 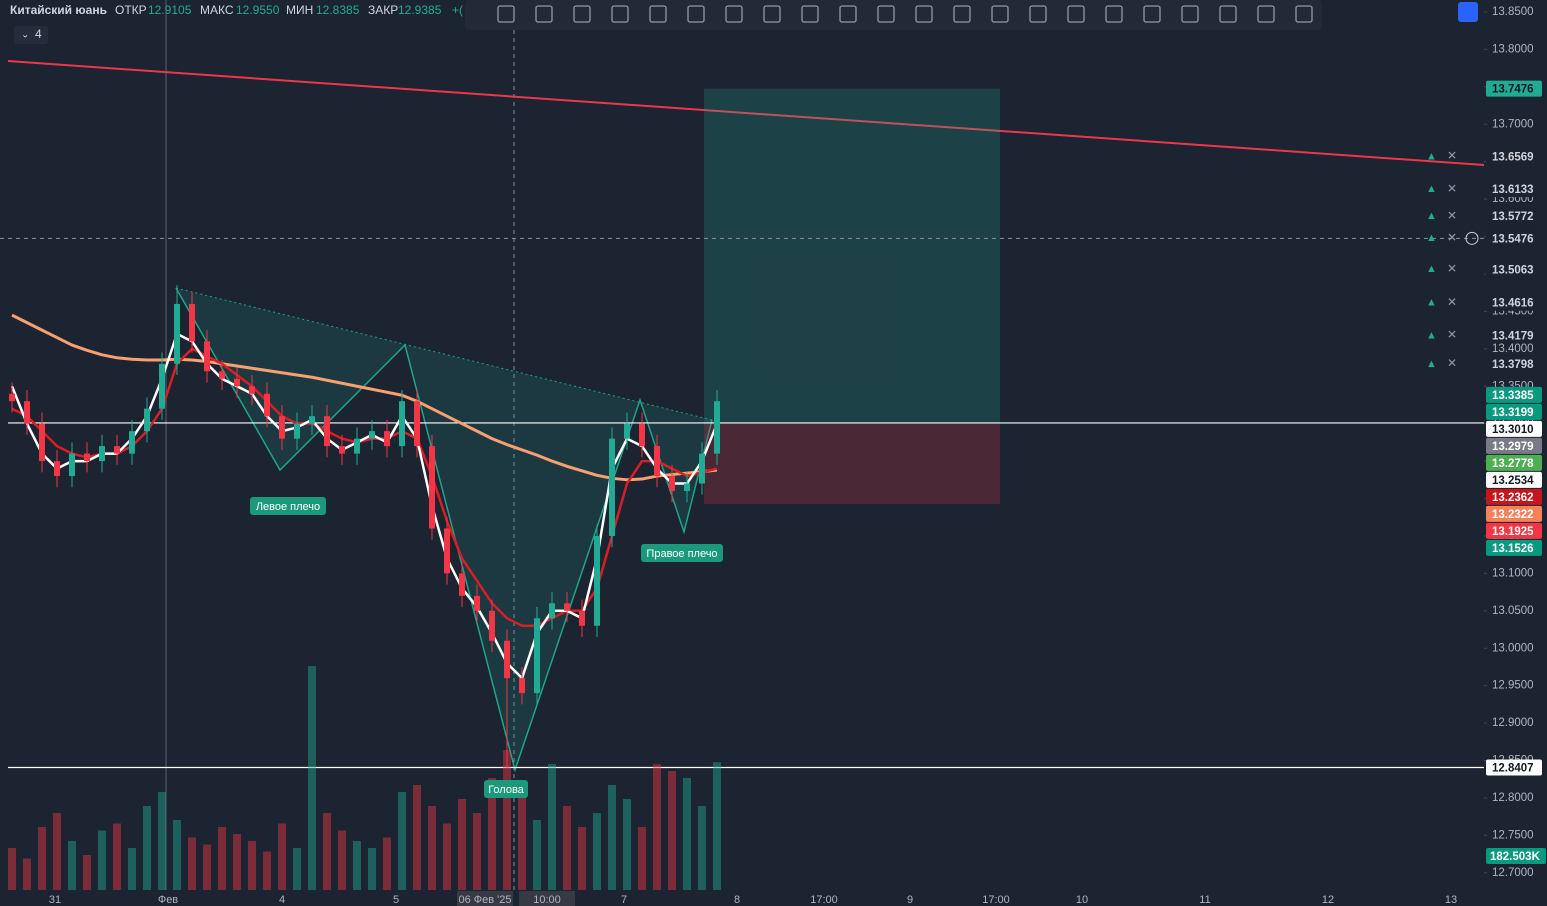 I want to click on y-tick-label: 13.0000, so click(x=1513, y=648).